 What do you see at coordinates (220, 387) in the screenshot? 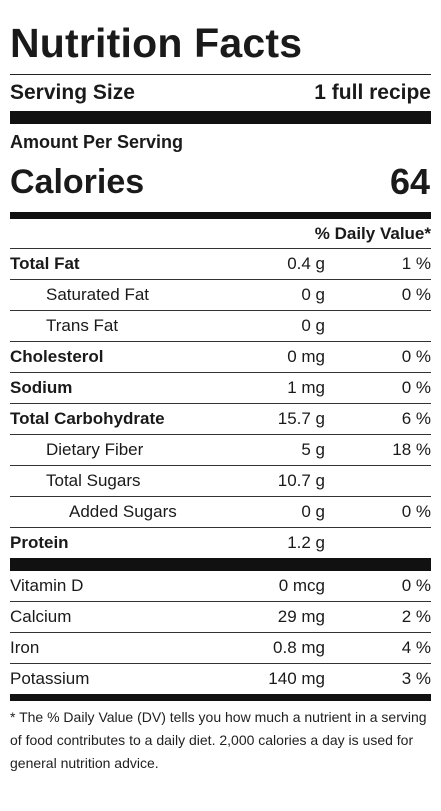
I see `nutrient-row-sodium: Sodium 1 mg 0 %` at bounding box center [220, 387].